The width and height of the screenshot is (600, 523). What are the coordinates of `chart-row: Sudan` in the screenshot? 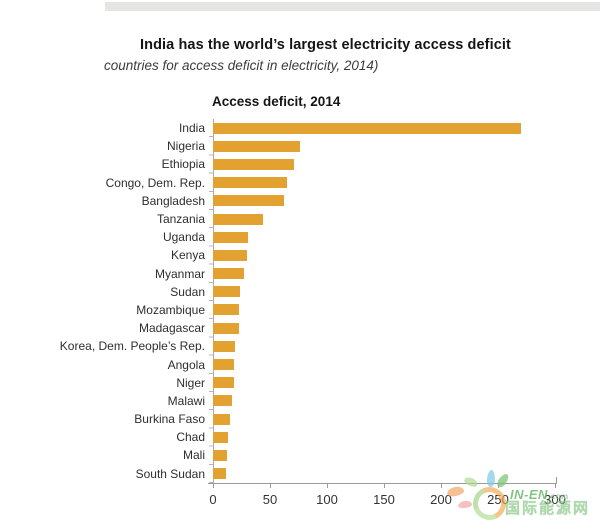 It's located at (300, 292).